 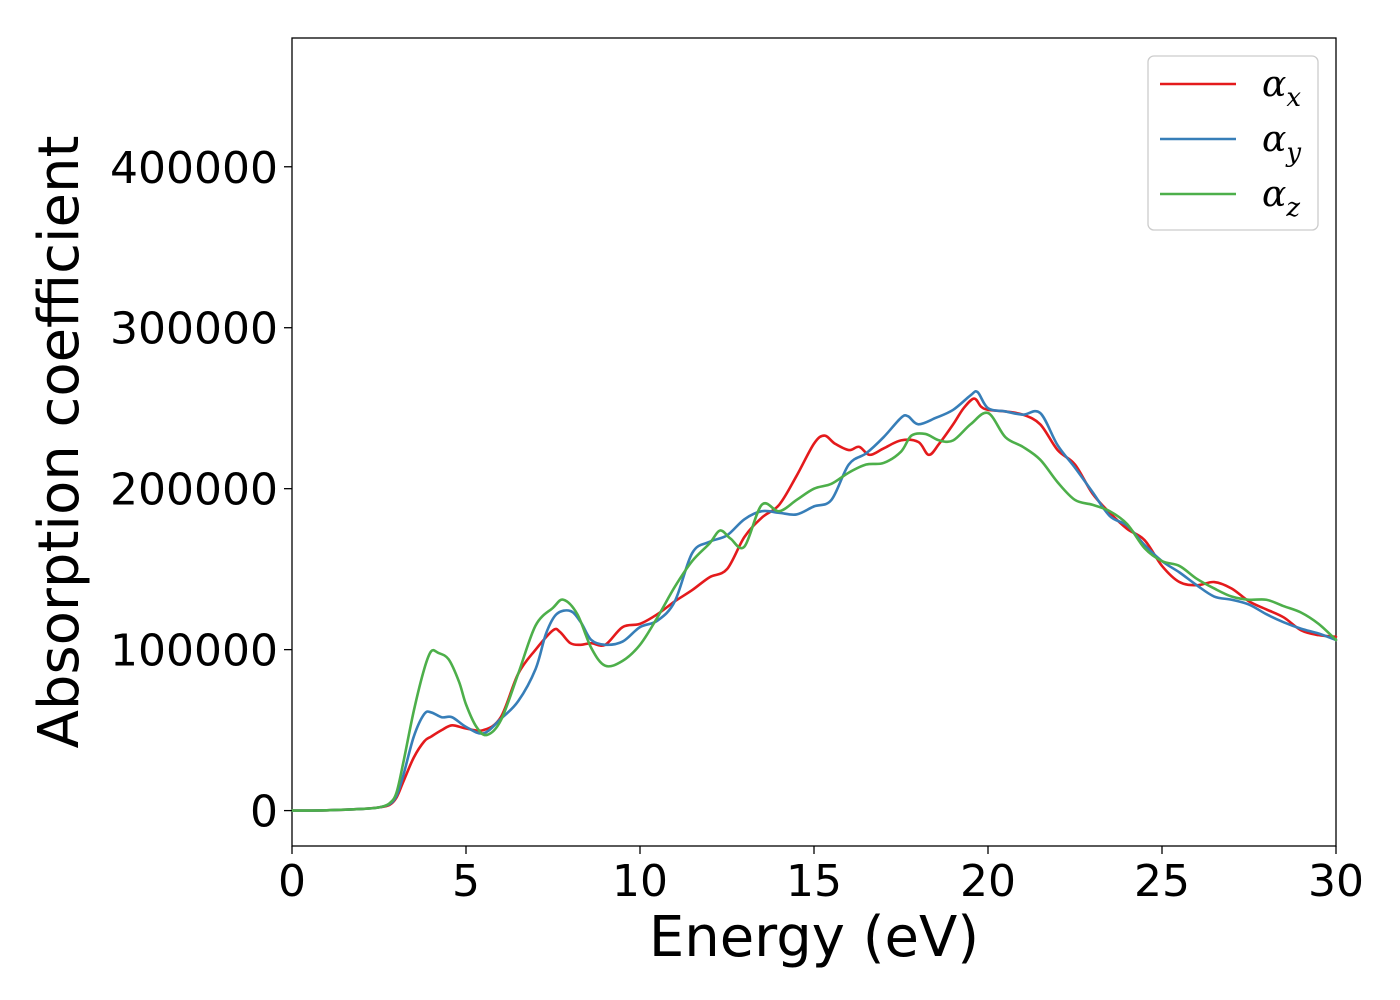 What do you see at coordinates (814, 937) in the screenshot?
I see `x-axis-title: Energy (eV)` at bounding box center [814, 937].